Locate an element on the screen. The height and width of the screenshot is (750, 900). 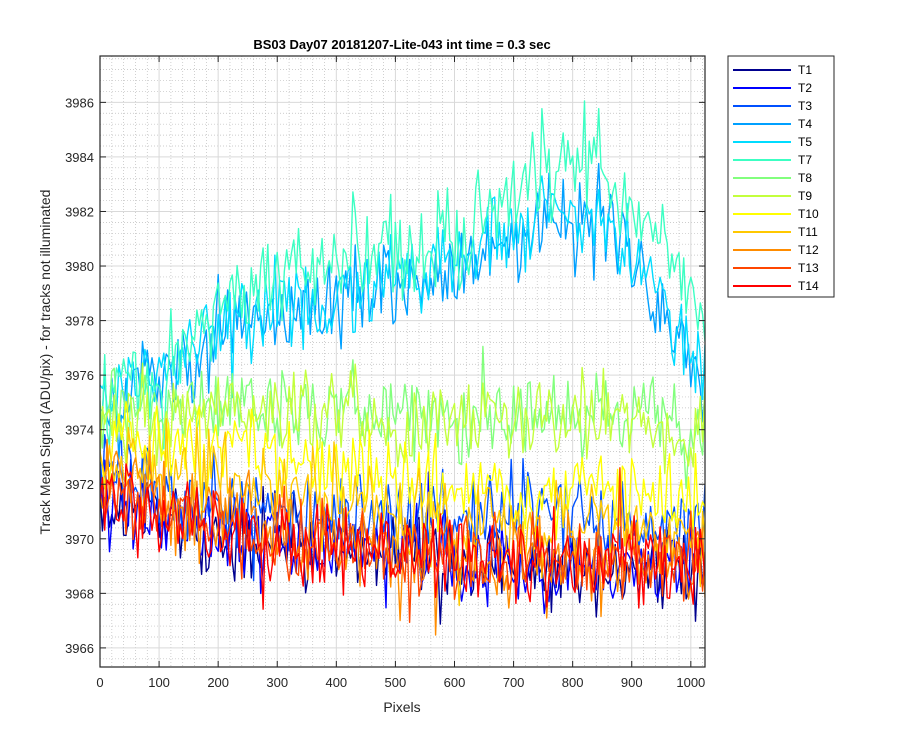
legend-label-t4: T4 is located at coordinates (805, 124).